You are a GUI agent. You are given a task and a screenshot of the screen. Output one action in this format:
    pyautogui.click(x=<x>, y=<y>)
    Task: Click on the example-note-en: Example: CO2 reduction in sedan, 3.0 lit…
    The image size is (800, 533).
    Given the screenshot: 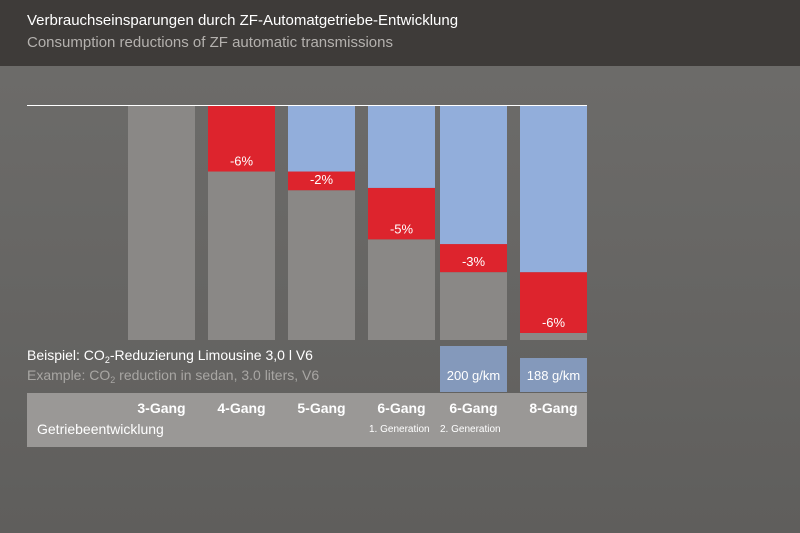 What is the action you would take?
    pyautogui.click(x=173, y=376)
    